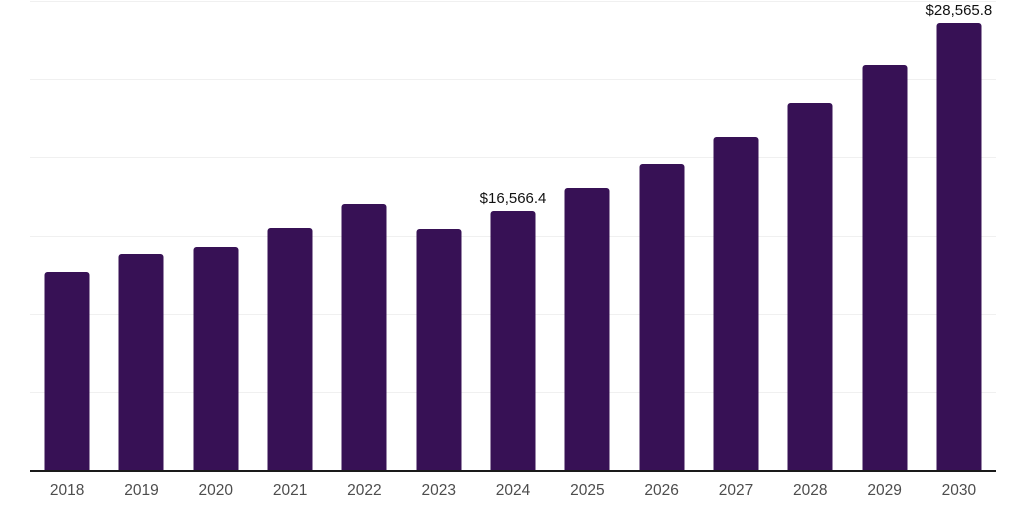  Describe the element at coordinates (662, 317) in the screenshot. I see `bar-2026` at that location.